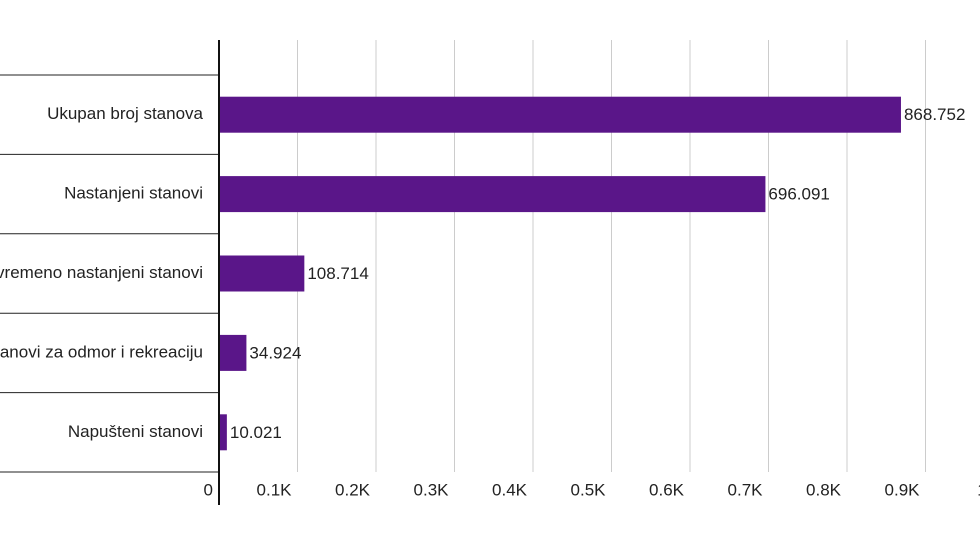  Describe the element at coordinates (589, 489) in the screenshot. I see `x-tick-label: 0.5K` at that location.